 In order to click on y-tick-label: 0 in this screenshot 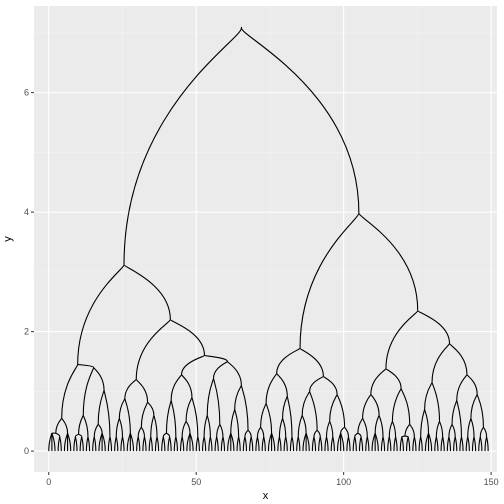, I will do `click(26, 451)`.